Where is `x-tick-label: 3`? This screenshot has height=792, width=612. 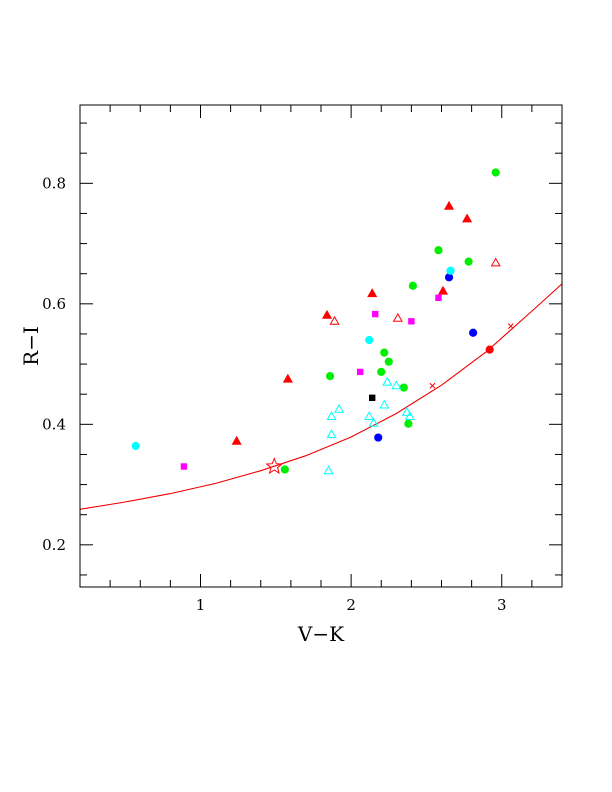
x-tick-label: 3 is located at coordinates (502, 605).